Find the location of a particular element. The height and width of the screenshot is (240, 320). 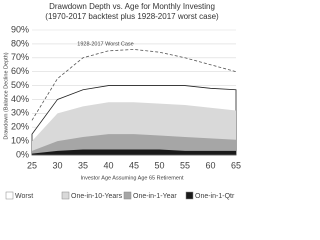

x-tick-label: 30 is located at coordinates (57, 165).